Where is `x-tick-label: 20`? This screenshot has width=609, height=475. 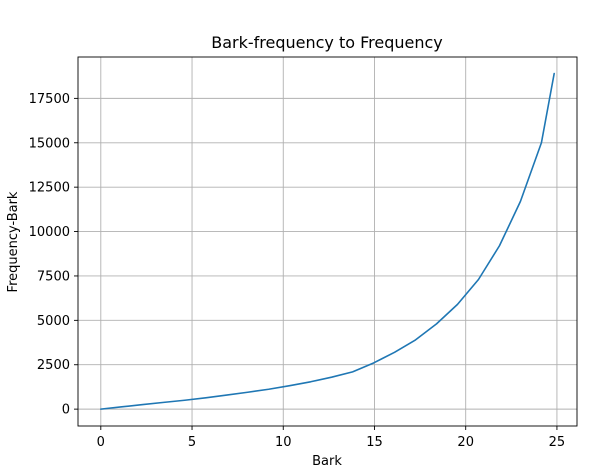 x-tick-label: 20 is located at coordinates (465, 442).